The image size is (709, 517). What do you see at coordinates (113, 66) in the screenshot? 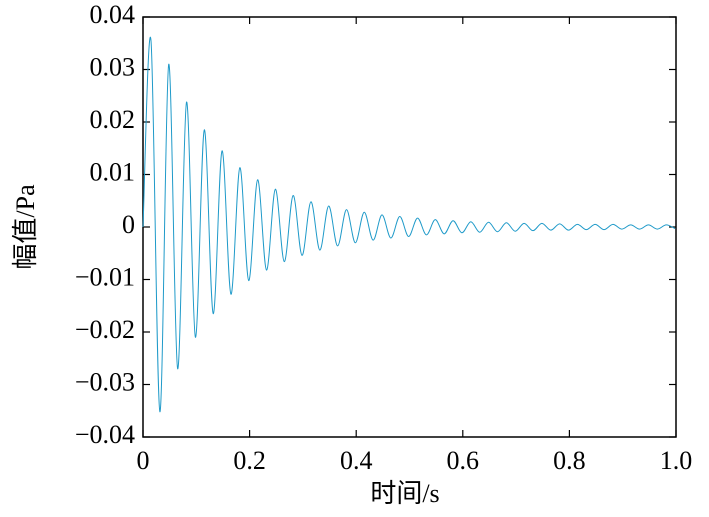
I see `y-tick-label: 0.03` at bounding box center [113, 66].